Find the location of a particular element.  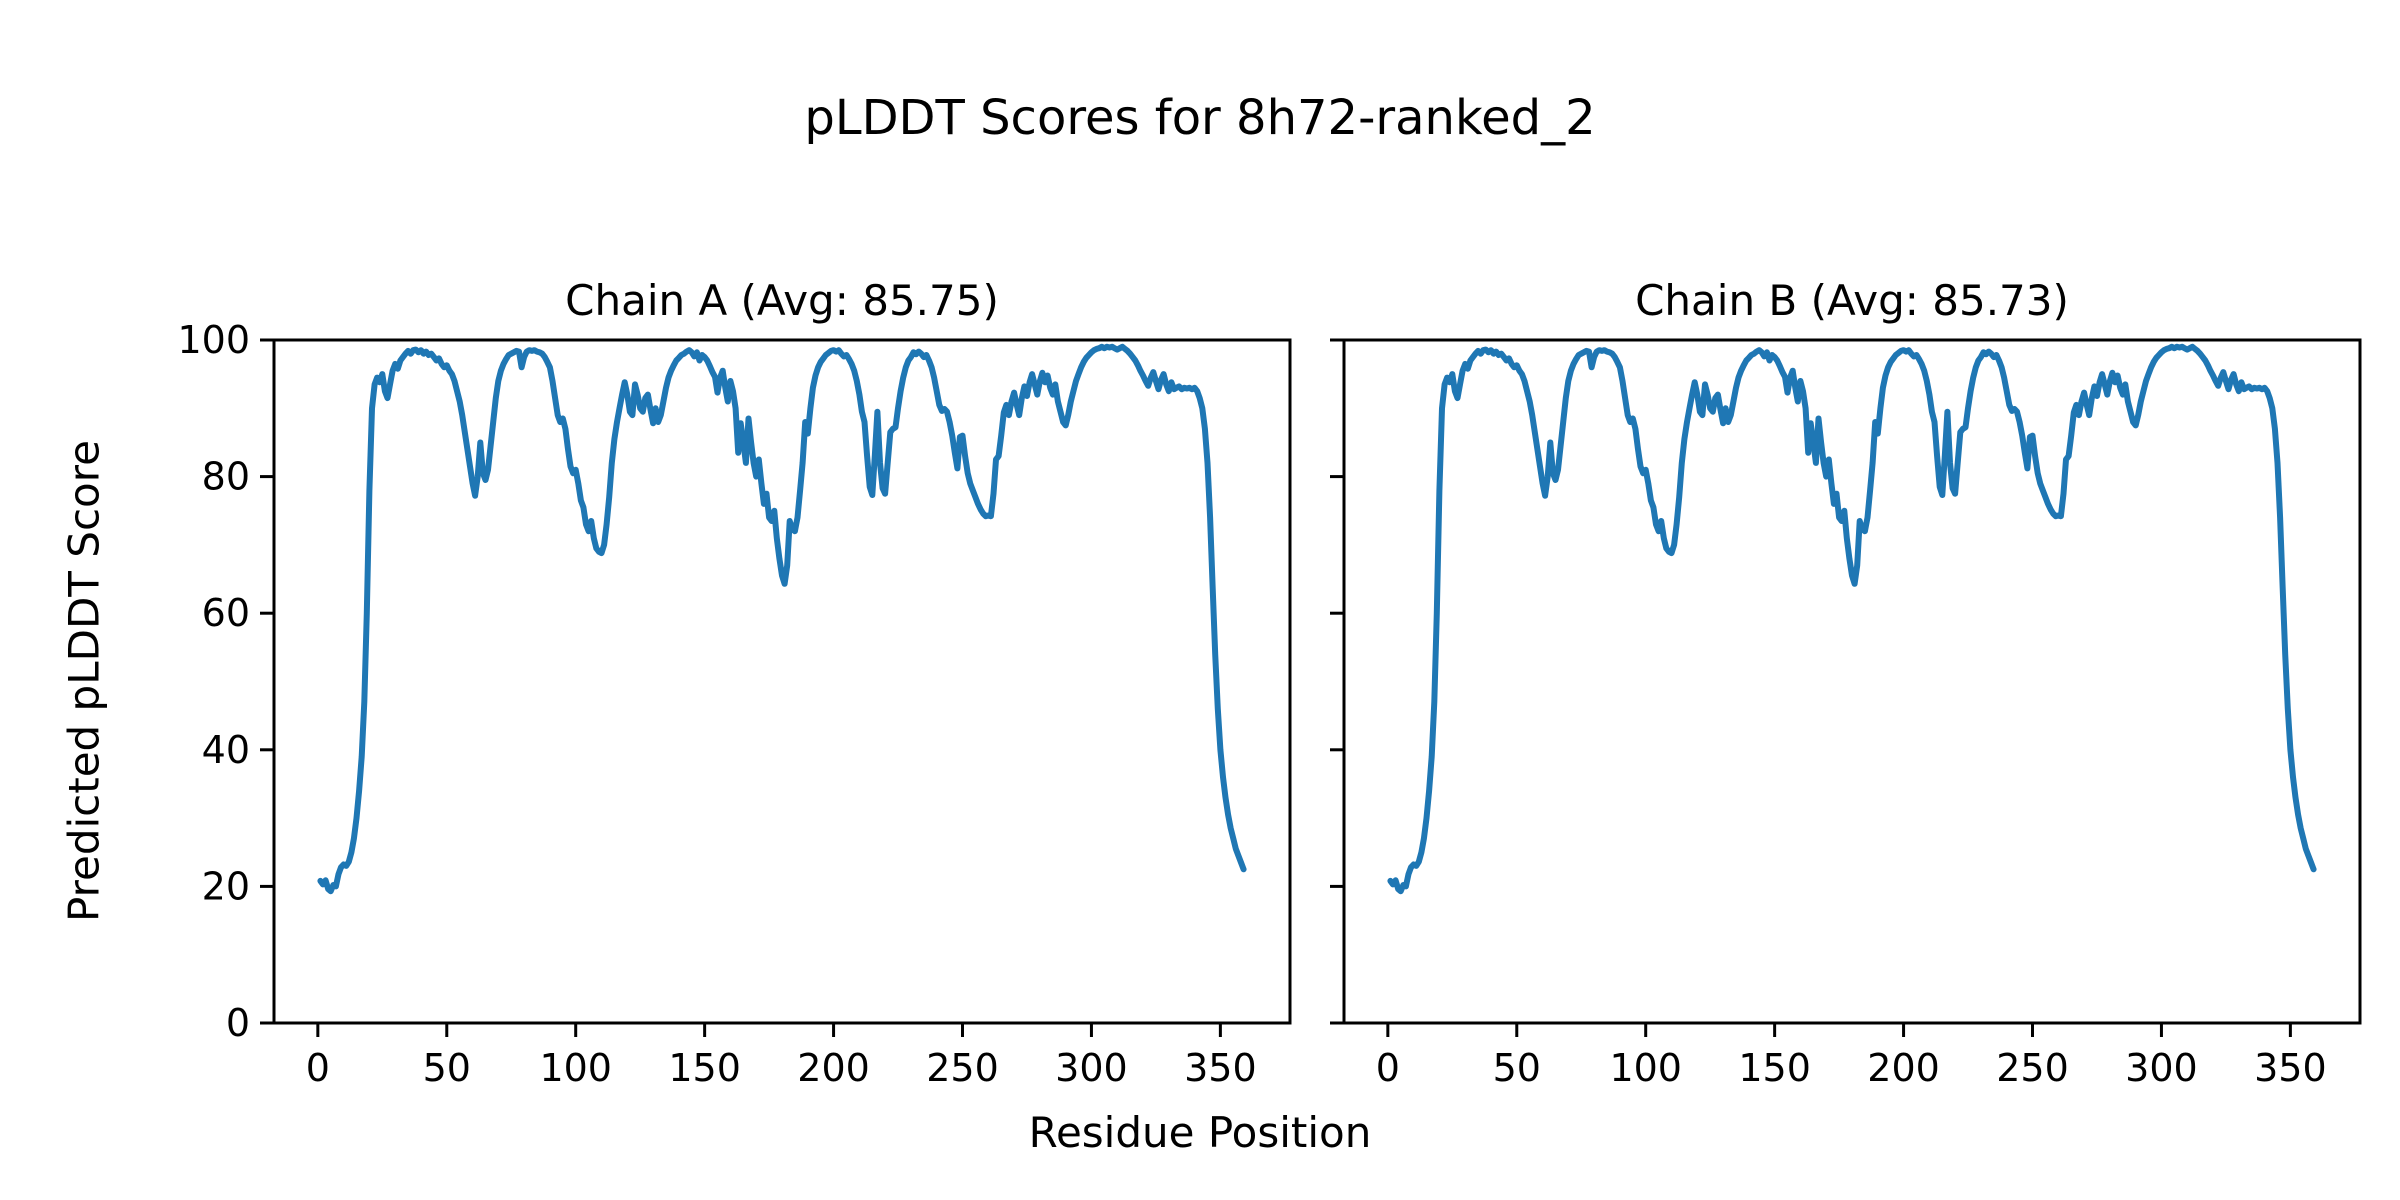

y-tick-label: 60 is located at coordinates (226, 613).